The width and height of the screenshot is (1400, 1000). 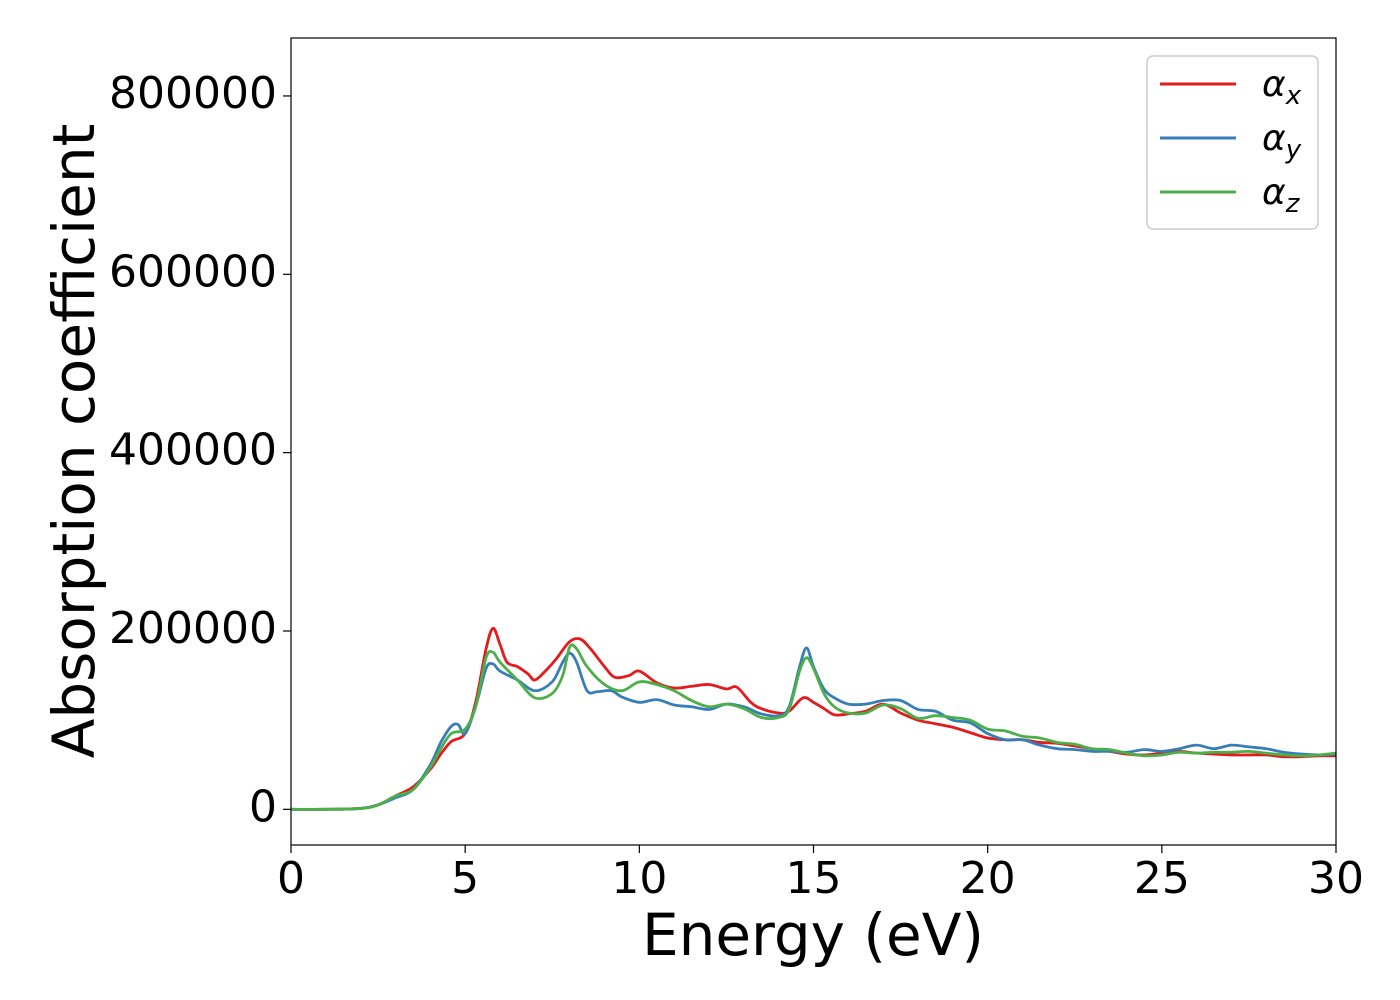 I want to click on x-axis-title: Energy (eV), so click(x=813, y=935).